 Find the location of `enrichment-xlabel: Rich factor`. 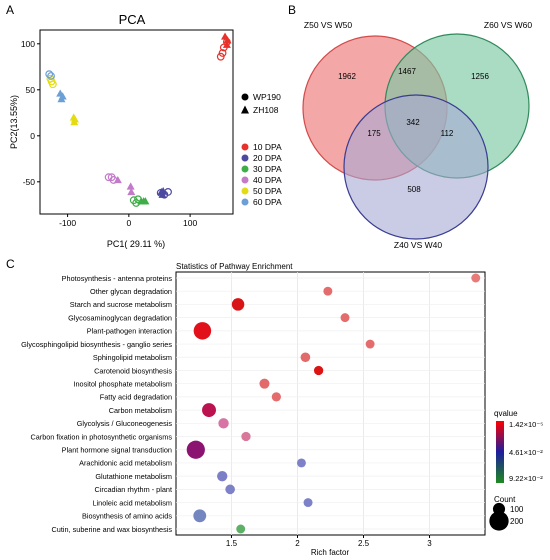

enrichment-xlabel: Rich factor is located at coordinates (330, 552).